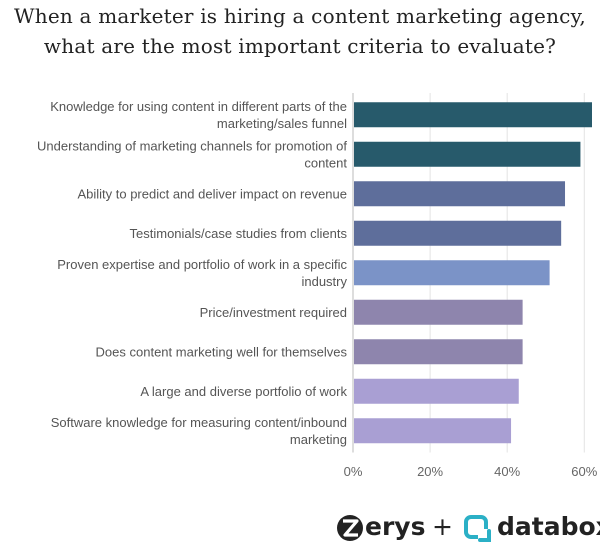 The image size is (600, 550). What do you see at coordinates (584, 471) in the screenshot?
I see `x-tick-label: 60%` at bounding box center [584, 471].